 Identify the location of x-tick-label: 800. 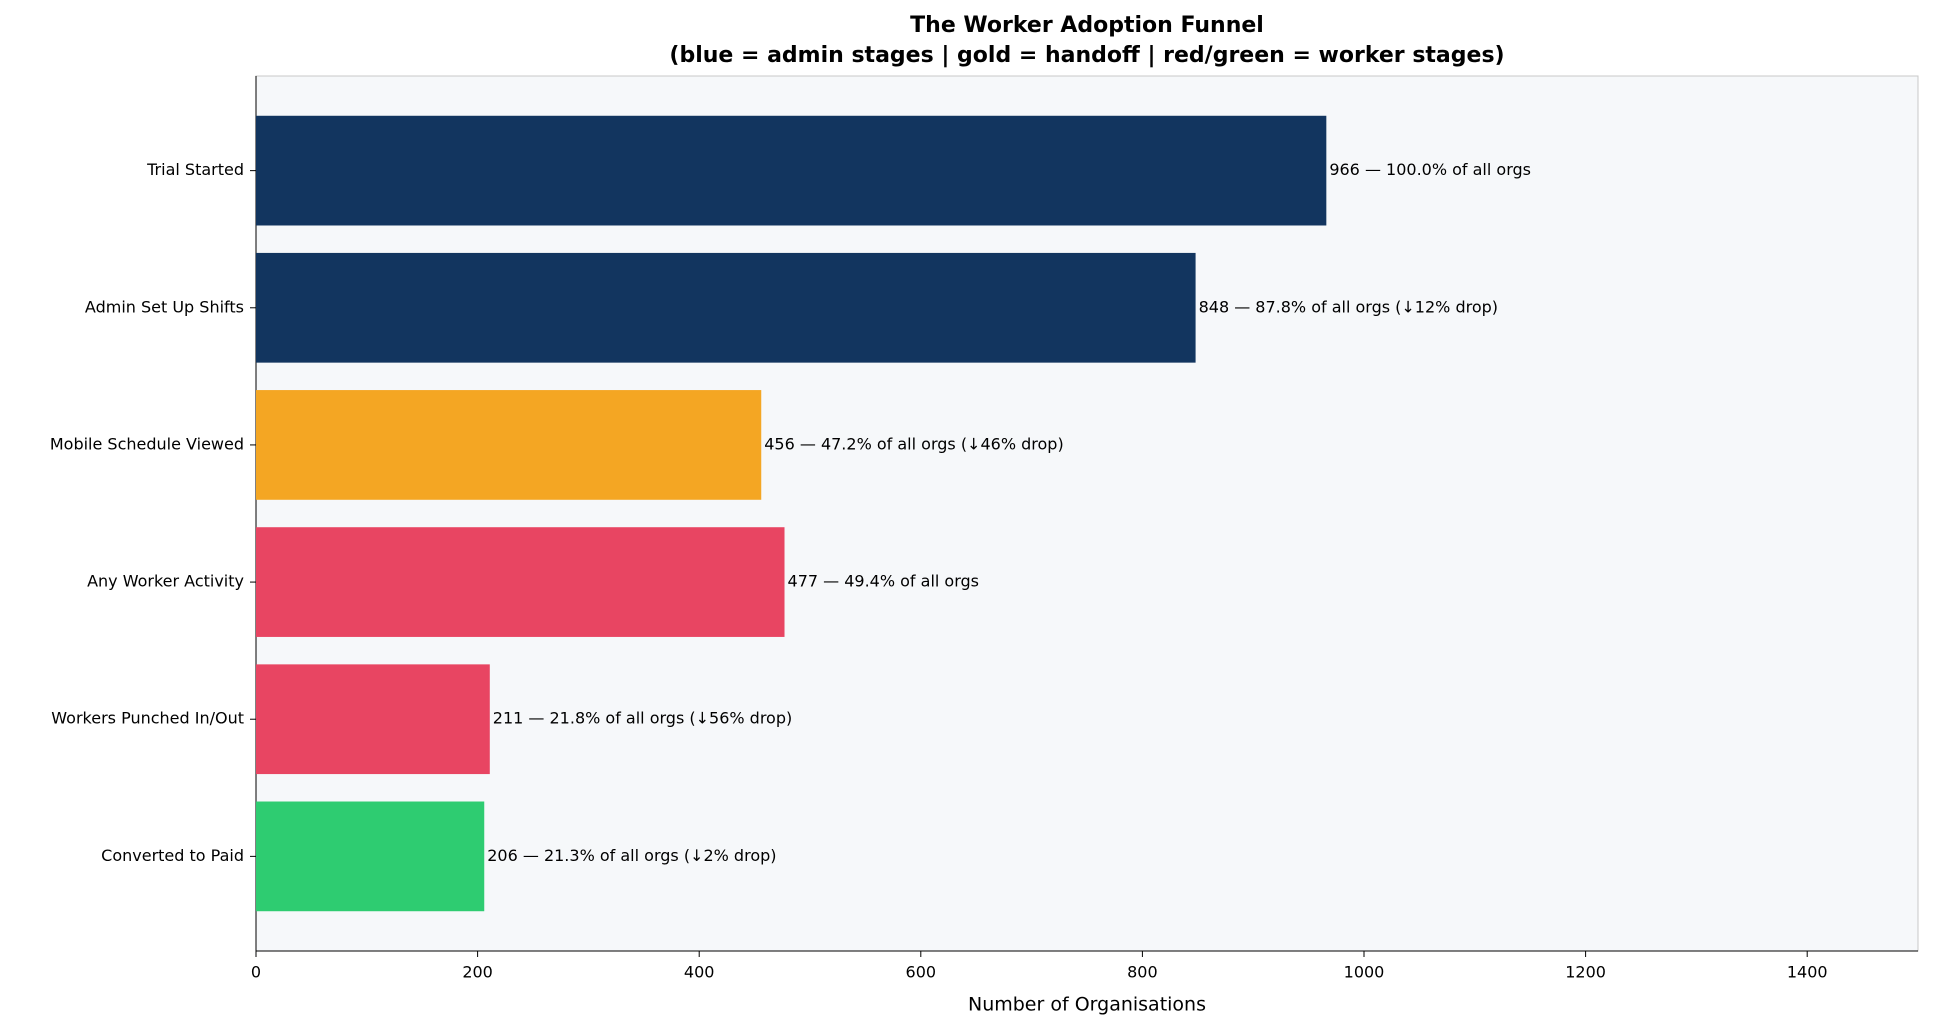
(1142, 972).